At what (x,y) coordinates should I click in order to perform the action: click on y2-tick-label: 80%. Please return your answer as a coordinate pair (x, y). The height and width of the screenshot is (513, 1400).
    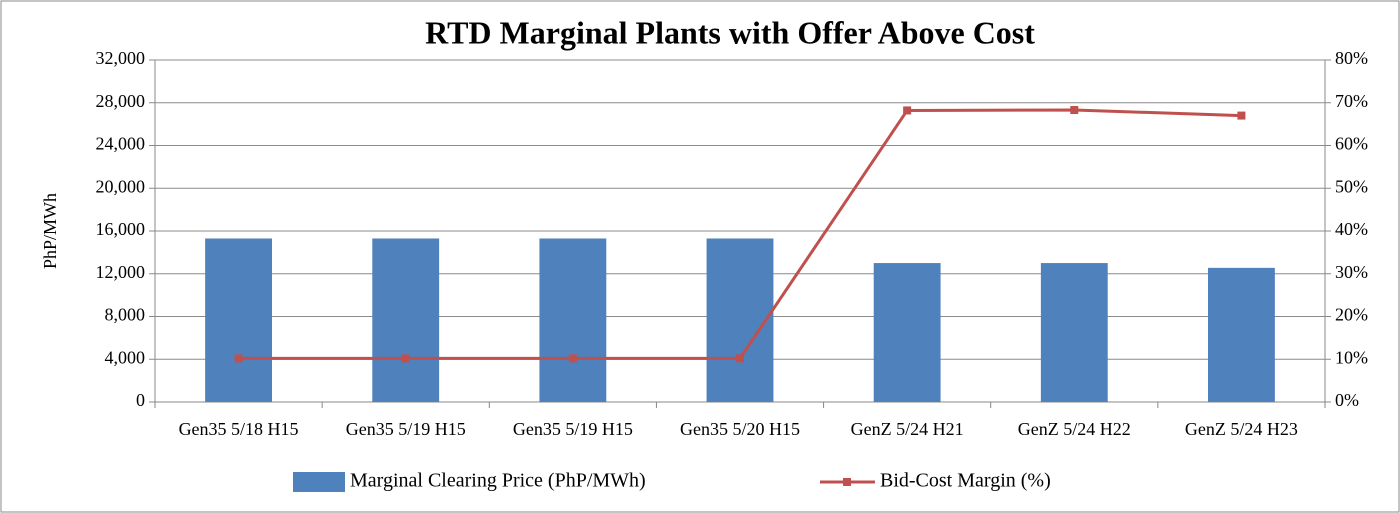
    Looking at the image, I should click on (1351, 58).